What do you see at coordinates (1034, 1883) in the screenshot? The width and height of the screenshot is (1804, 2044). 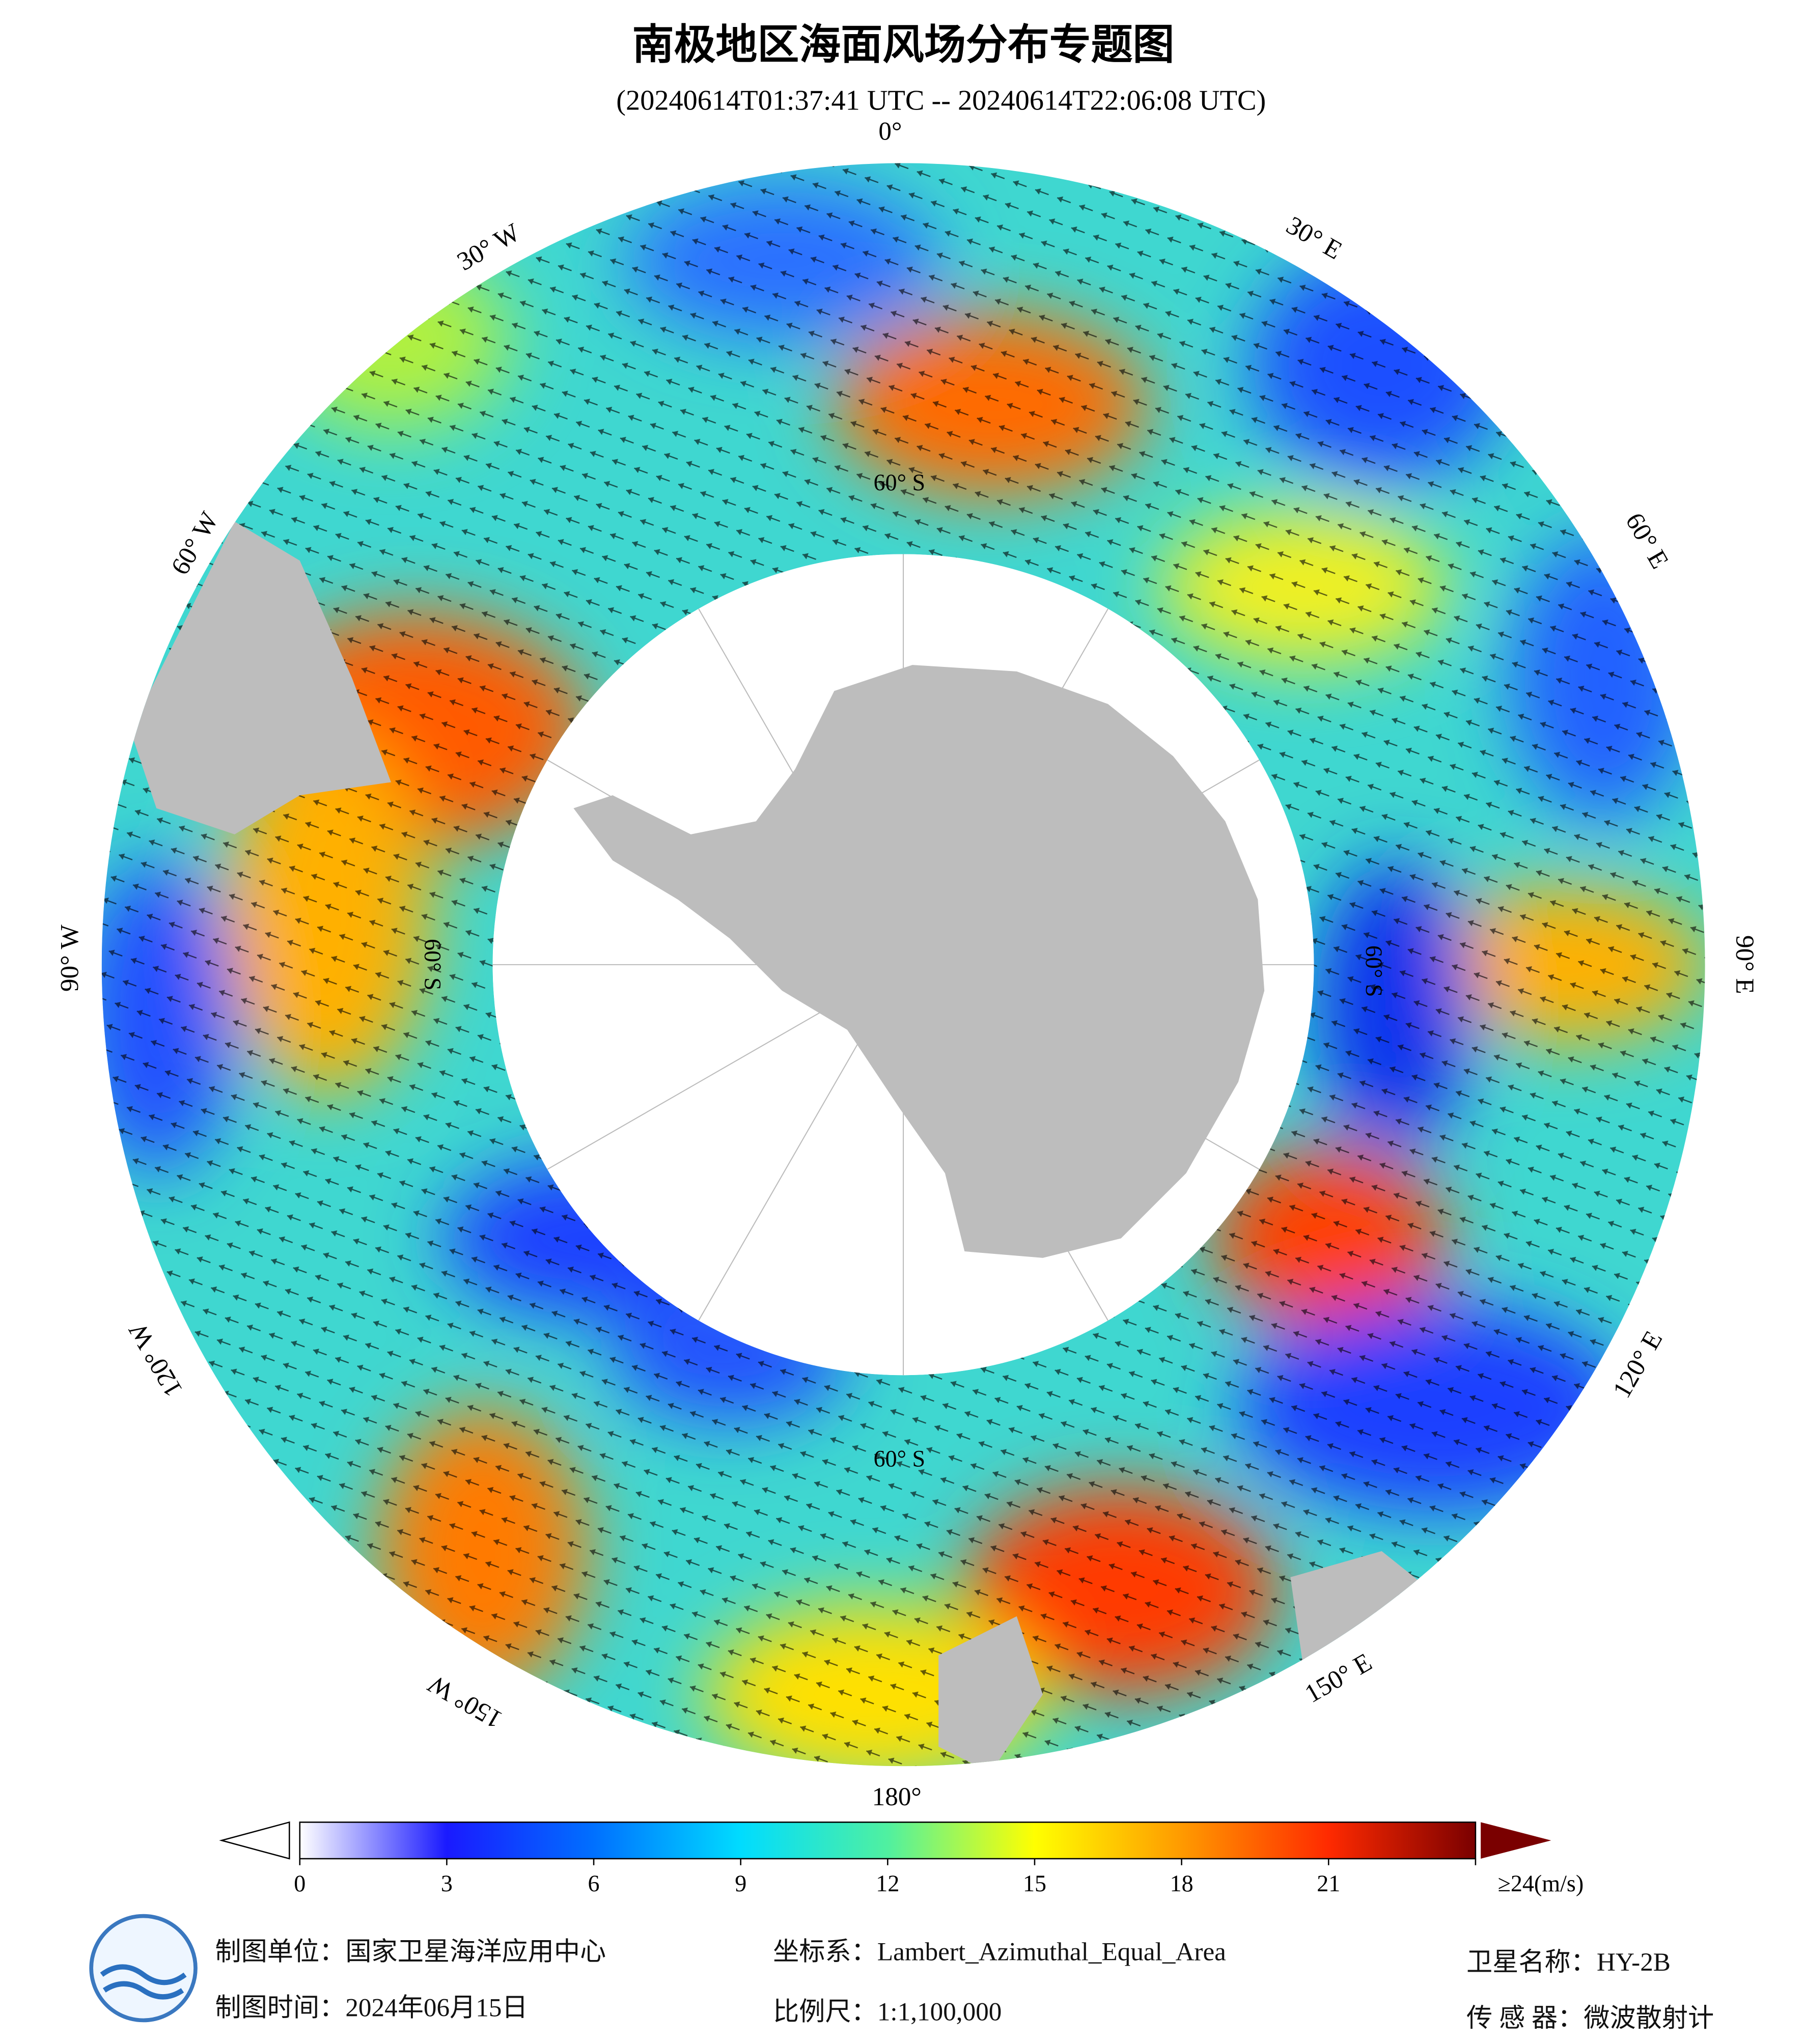 I see `colorbar-tick-label: 15` at bounding box center [1034, 1883].